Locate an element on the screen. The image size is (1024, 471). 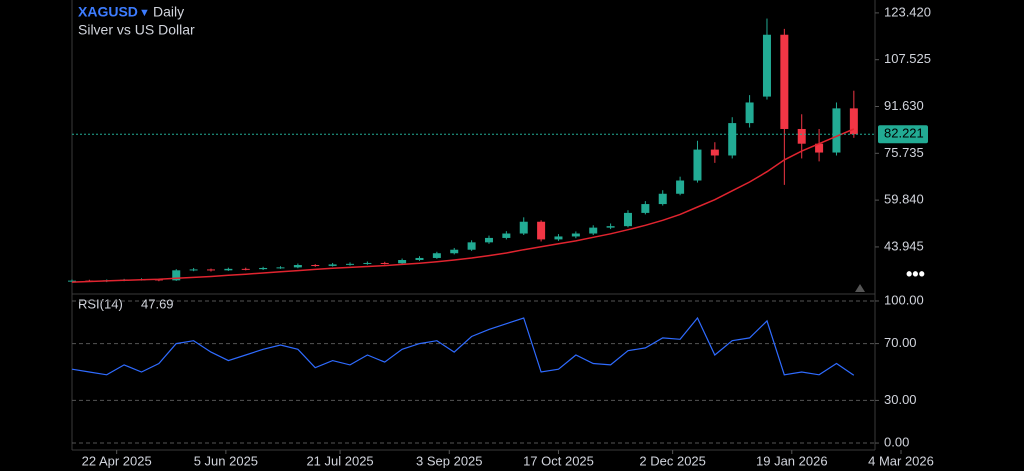
rsi-line is located at coordinates (463, 346).